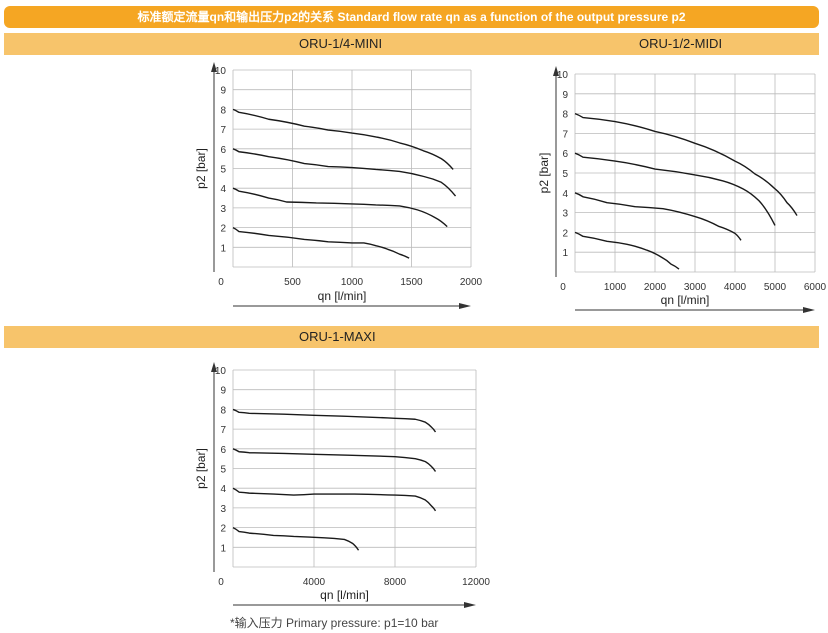  Describe the element at coordinates (681, 43) in the screenshot. I see `midi-section-label: ORU-1/2-MIDI` at that location.